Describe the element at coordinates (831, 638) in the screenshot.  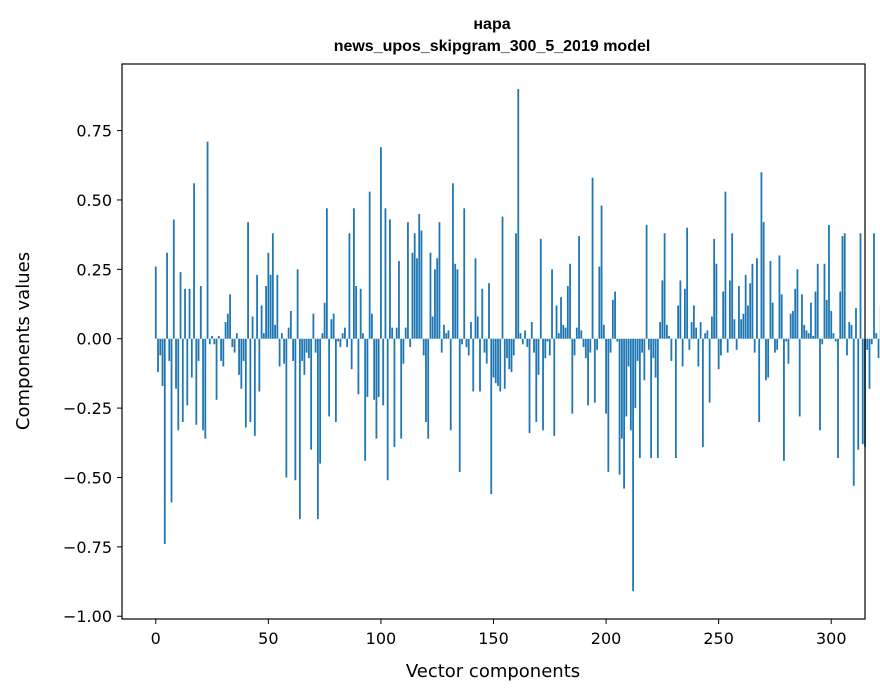
I see `x-tick-label: 300` at that location.